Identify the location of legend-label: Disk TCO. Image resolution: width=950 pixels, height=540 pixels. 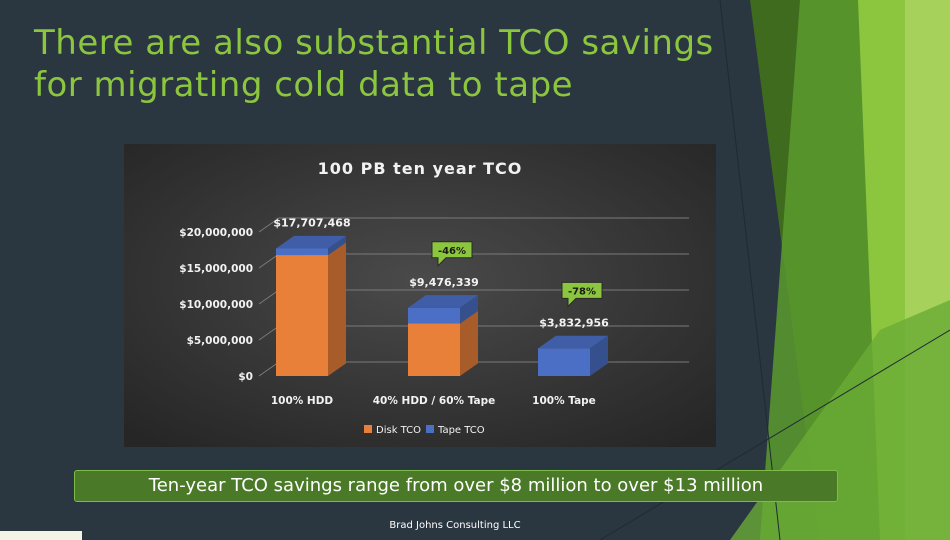
(398, 430).